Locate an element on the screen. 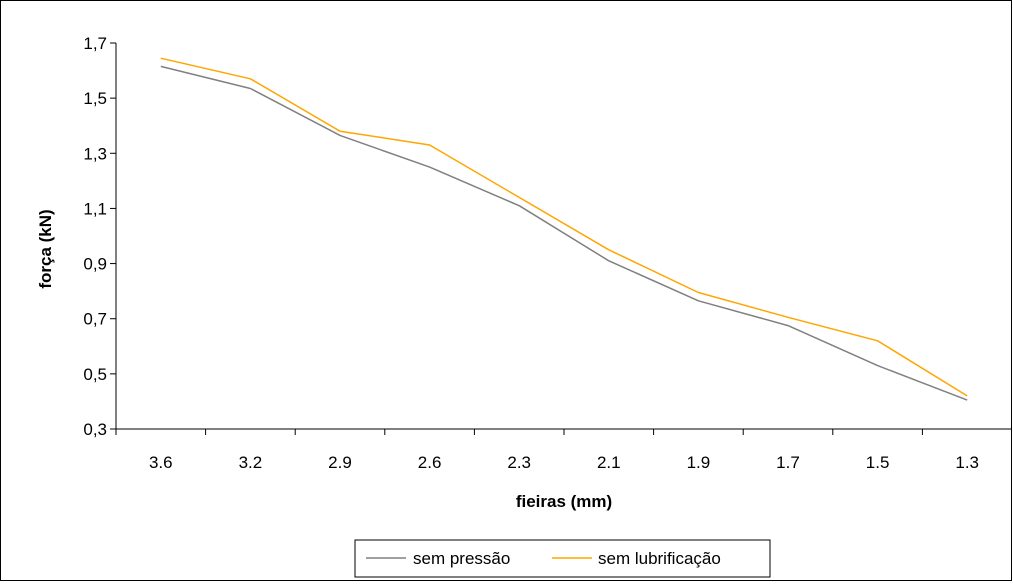 The image size is (1013, 585). x-tick-label: 2.6 is located at coordinates (430, 462).